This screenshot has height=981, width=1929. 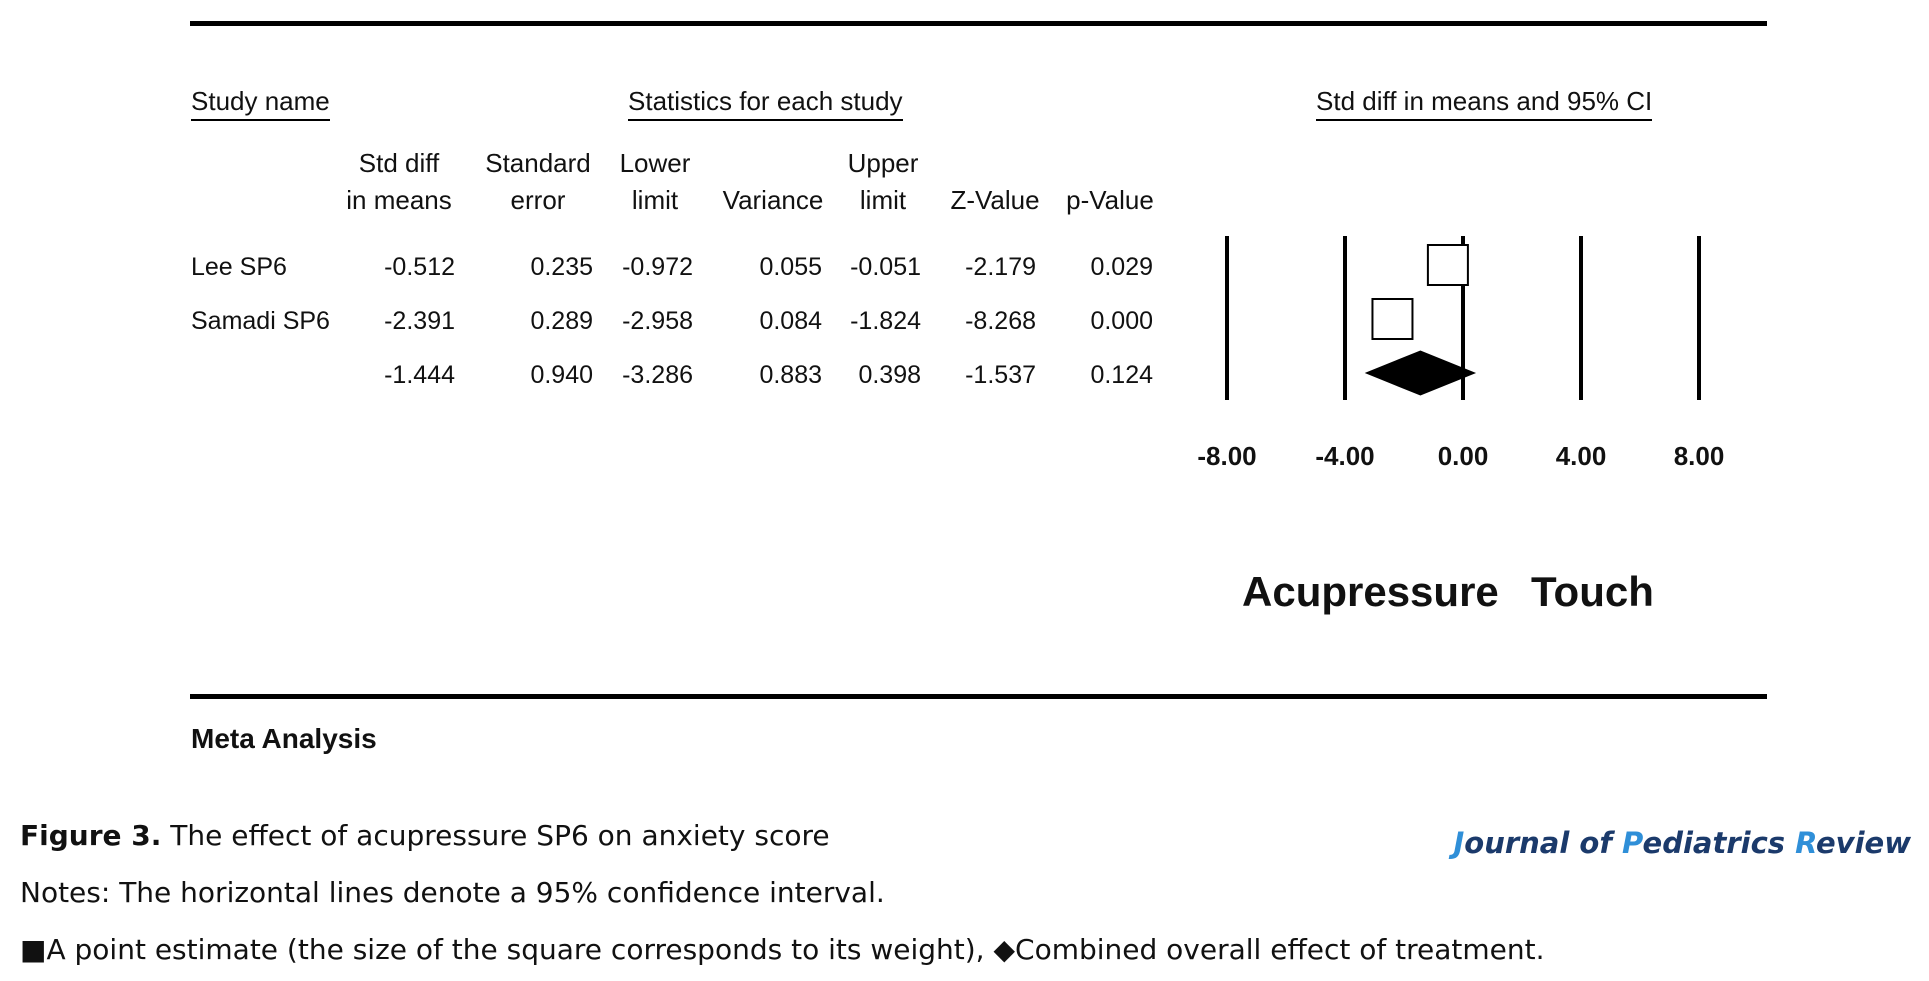 I want to click on cell-upper-limit-summary: 0.398, so click(x=889, y=375).